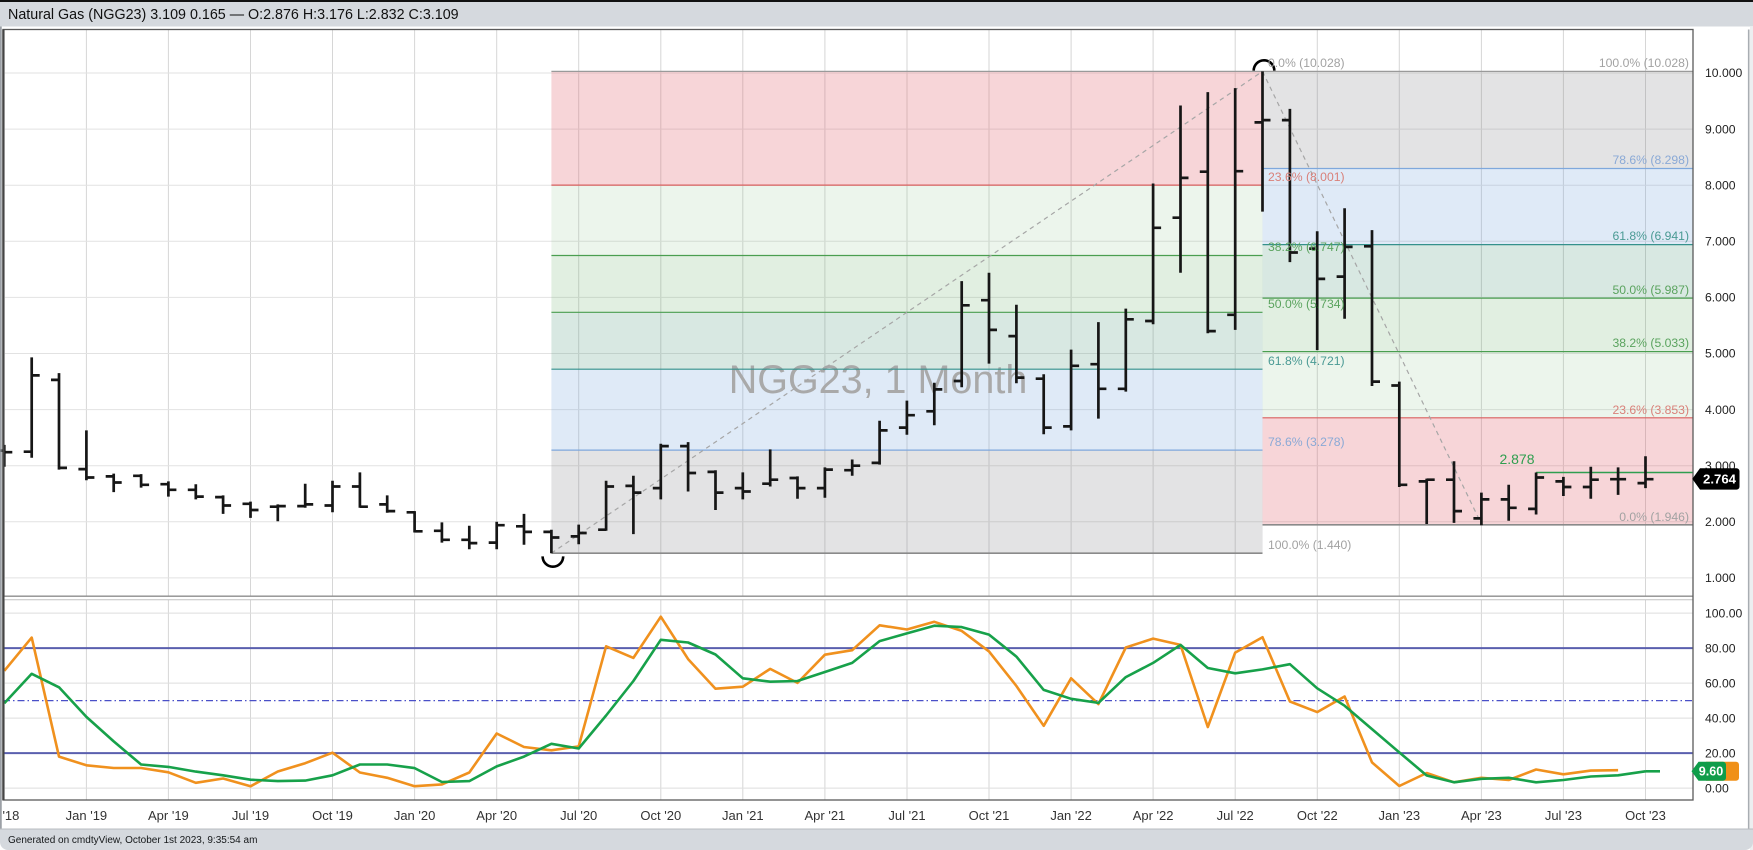 The image size is (1753, 850). I want to click on svg-text: Jul '19, so click(250, 815).